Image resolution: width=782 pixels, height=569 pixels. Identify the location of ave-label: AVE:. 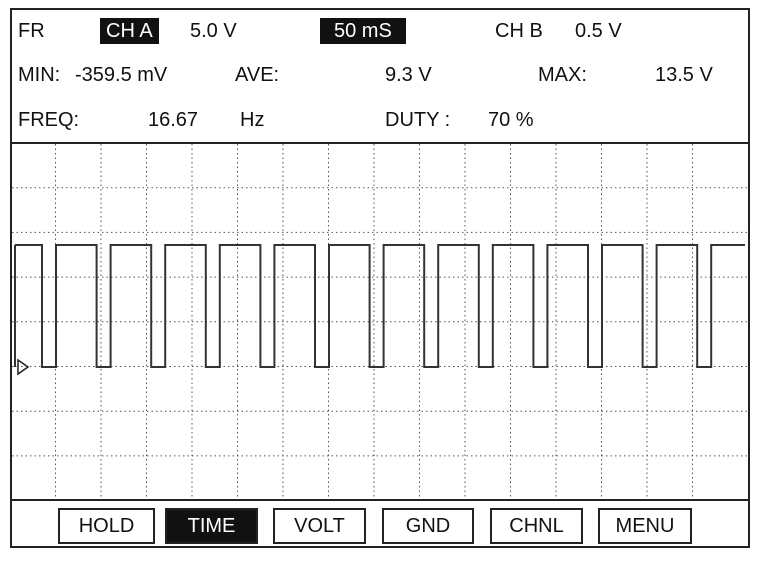
(257, 75).